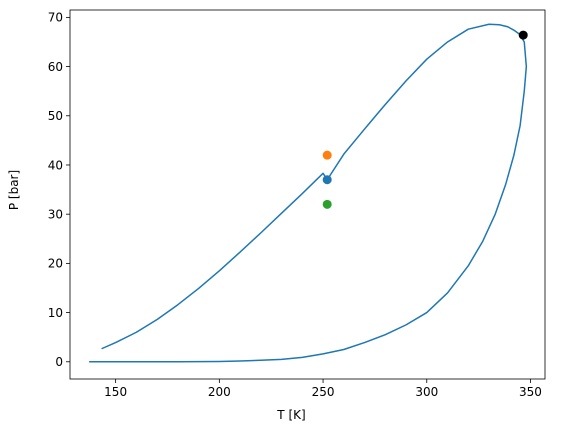 The image size is (562, 432). I want to click on y-tick-label: 30, so click(55, 214).